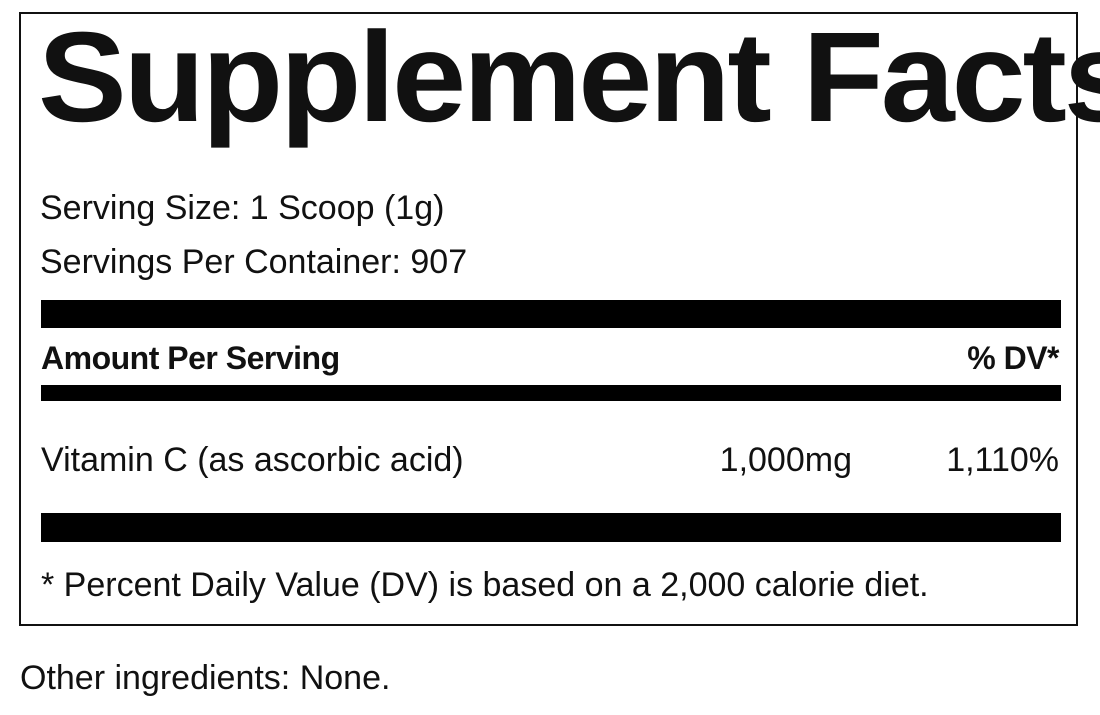 Image resolution: width=1100 pixels, height=715 pixels. Describe the element at coordinates (205, 678) in the screenshot. I see `other-ingredients: Other ingredients: None.` at that location.